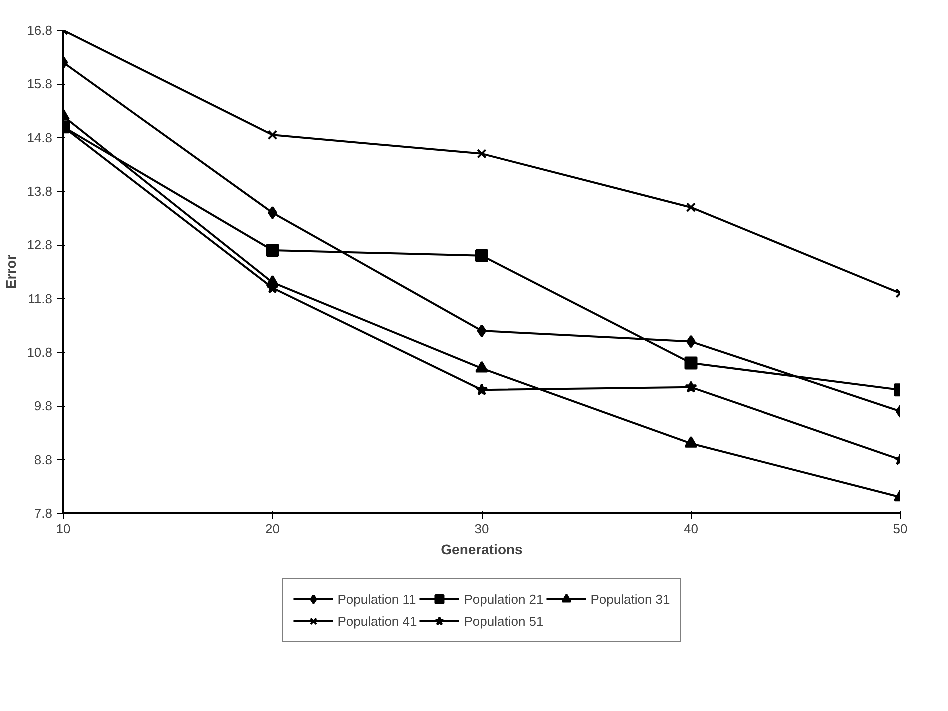 The height and width of the screenshot is (711, 948). What do you see at coordinates (482, 529) in the screenshot?
I see `x-tick-label: 30` at bounding box center [482, 529].